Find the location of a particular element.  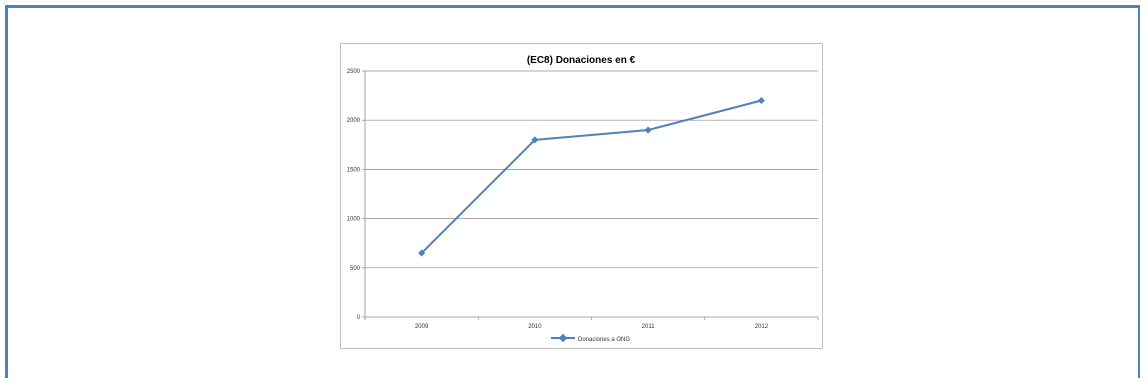

y-tick-label: 500 is located at coordinates (355, 269).